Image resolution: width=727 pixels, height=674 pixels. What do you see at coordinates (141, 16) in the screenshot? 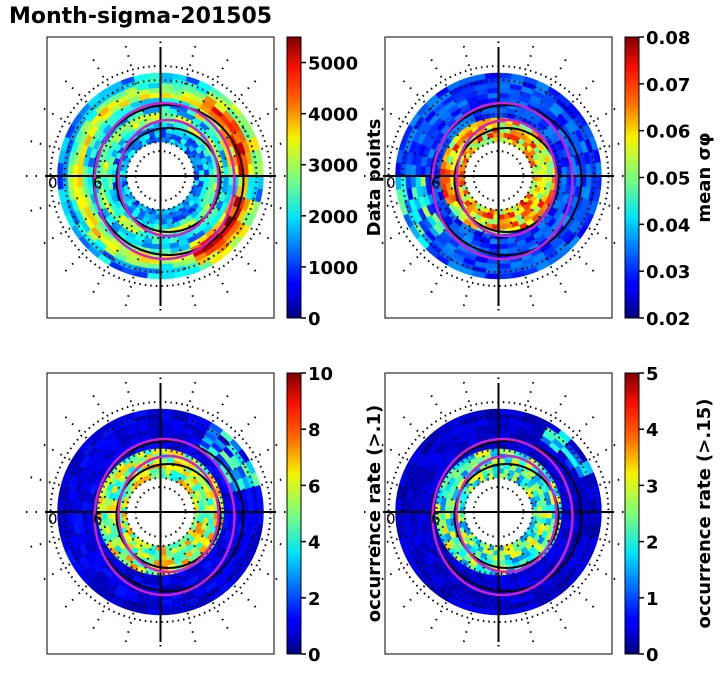
I see `figure-title: Month-sigma-201505` at bounding box center [141, 16].